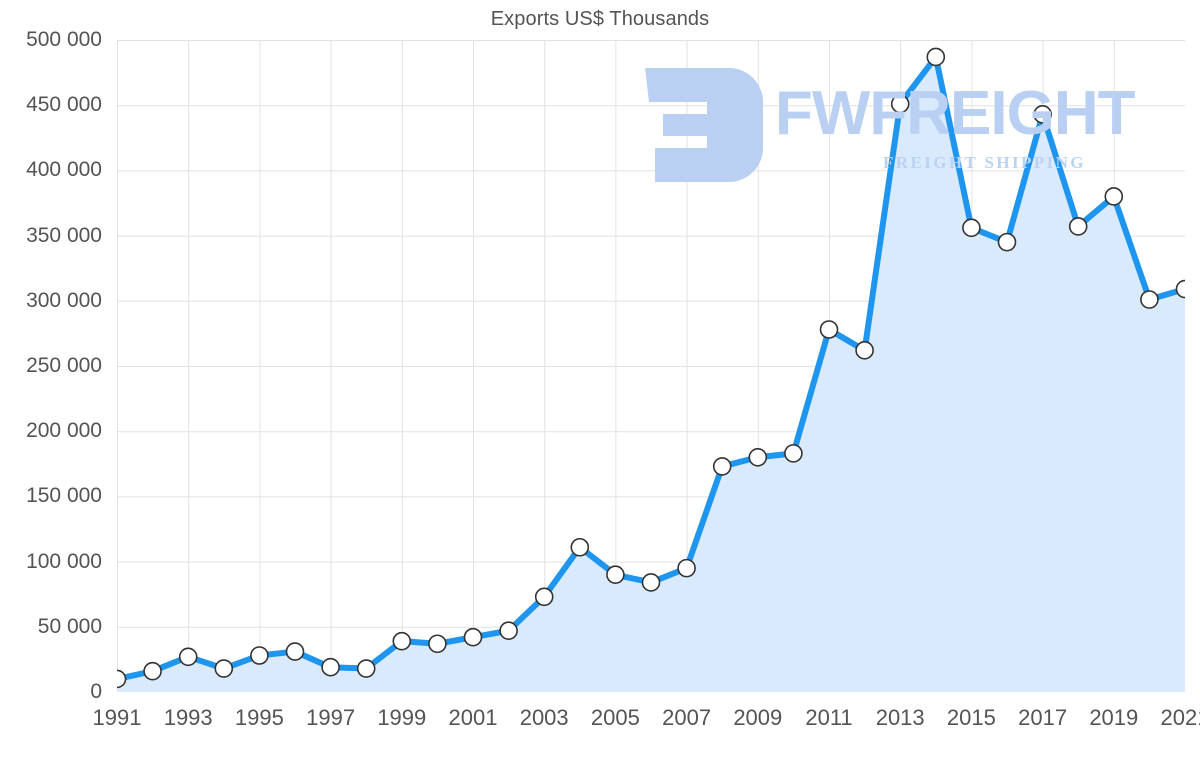 This screenshot has width=1200, height=763. Describe the element at coordinates (600, 19) in the screenshot. I see `chart-title: Exports US$ Thousands` at that location.